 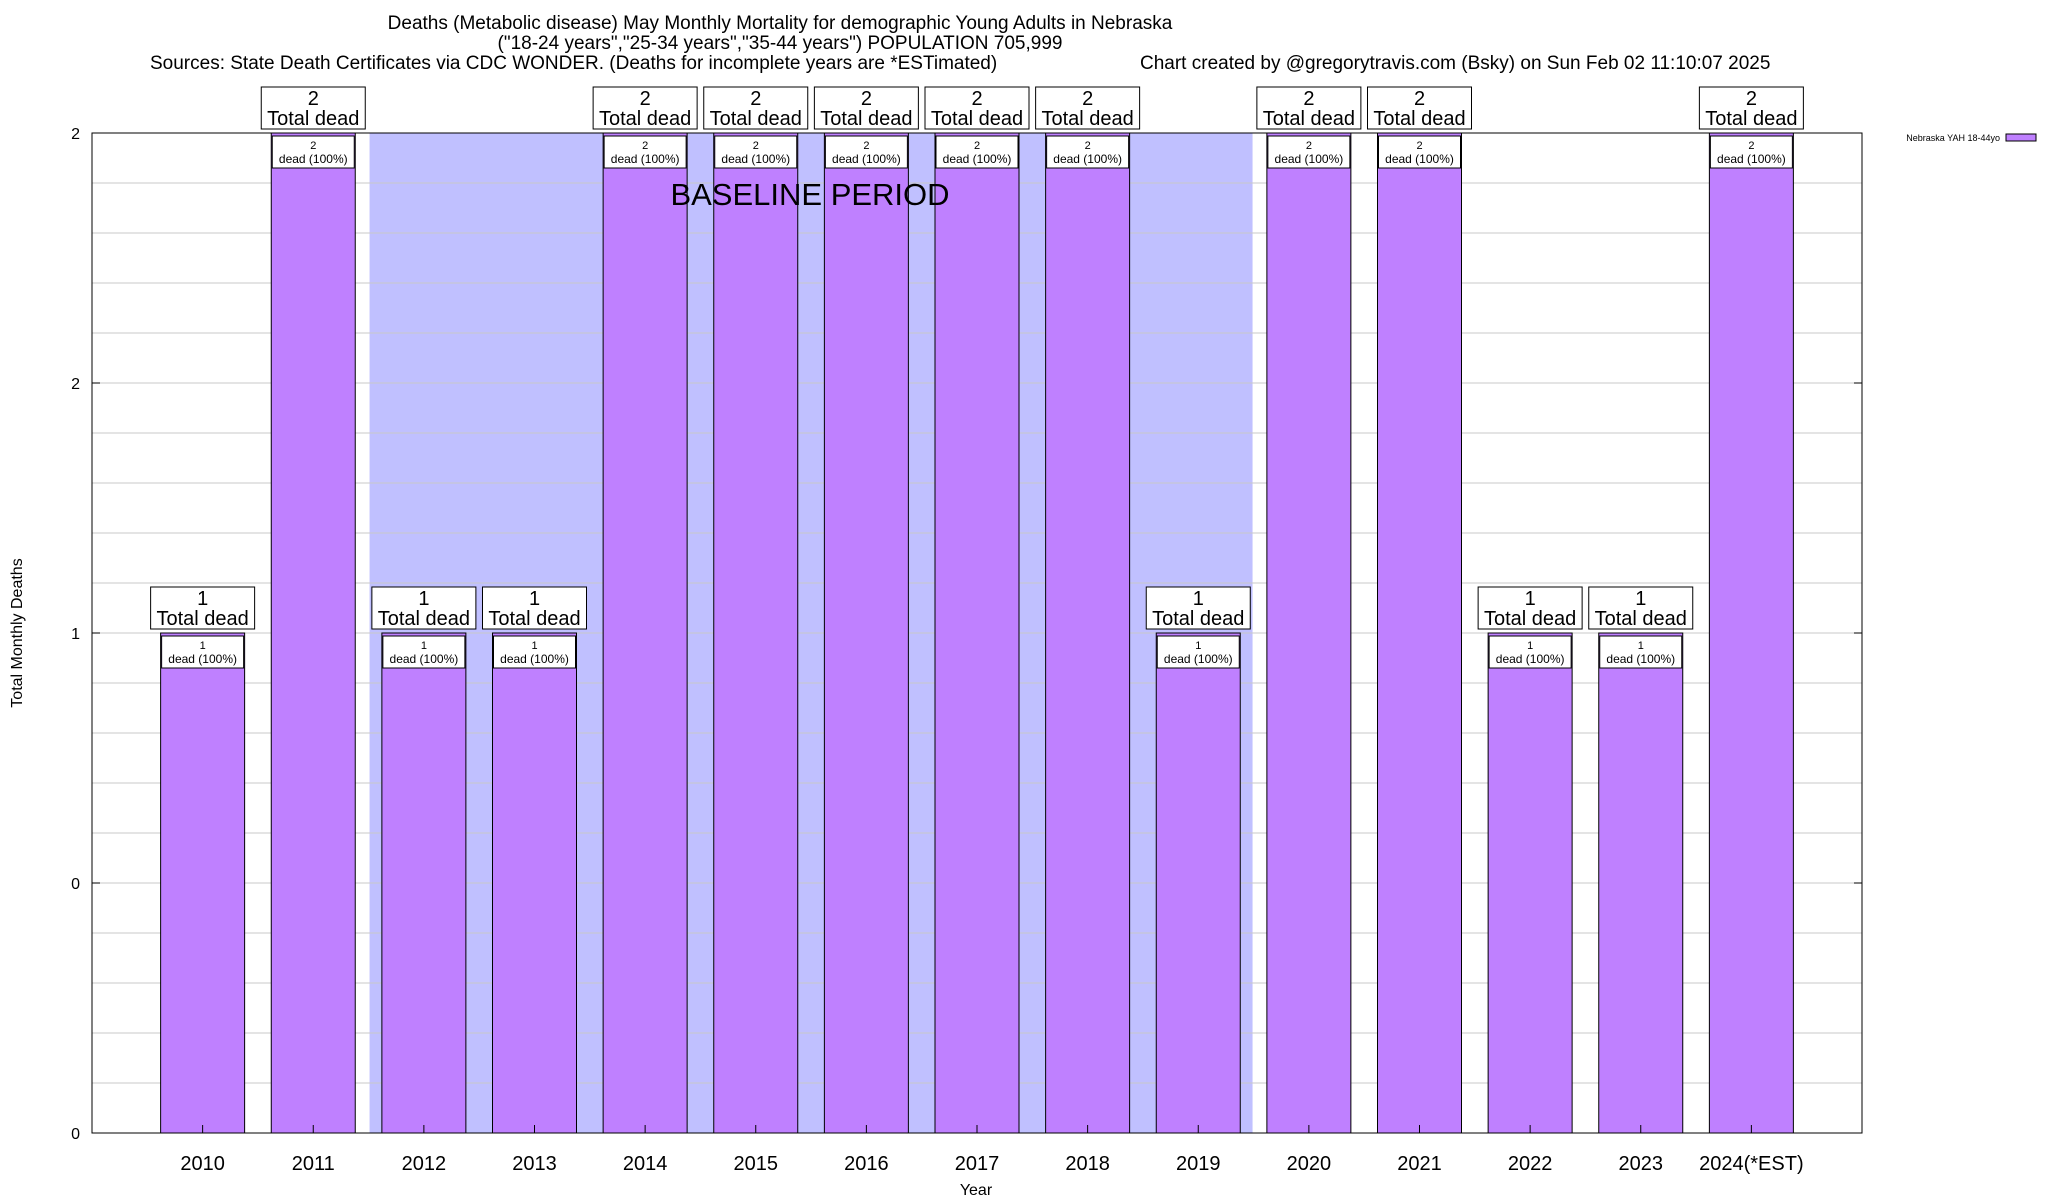 I want to click on x-tick-label: 2012, so click(x=424, y=1164).